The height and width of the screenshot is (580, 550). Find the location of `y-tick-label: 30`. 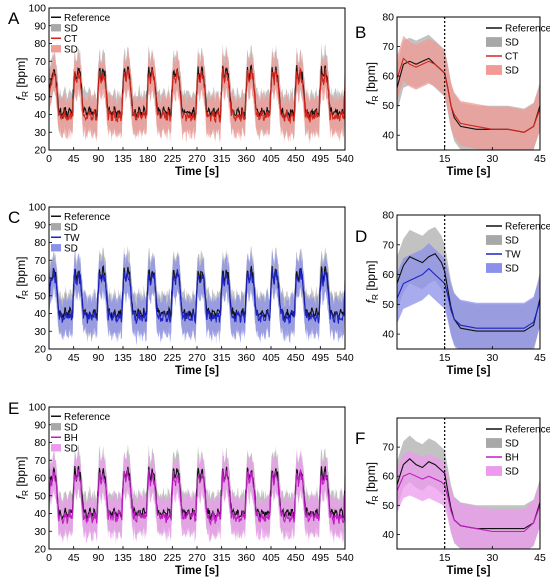

y-tick-label: 30 is located at coordinates (40, 332).